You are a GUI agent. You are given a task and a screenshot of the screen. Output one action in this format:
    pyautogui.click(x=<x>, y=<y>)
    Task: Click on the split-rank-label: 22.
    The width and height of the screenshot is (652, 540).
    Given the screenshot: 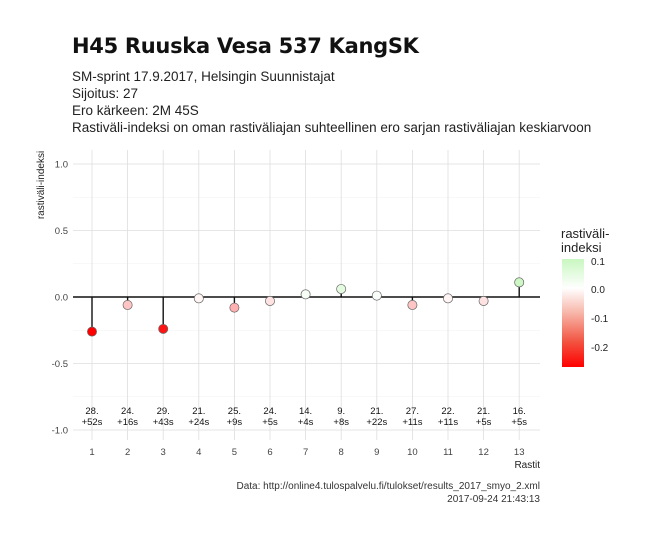 What is the action you would take?
    pyautogui.click(x=447, y=411)
    